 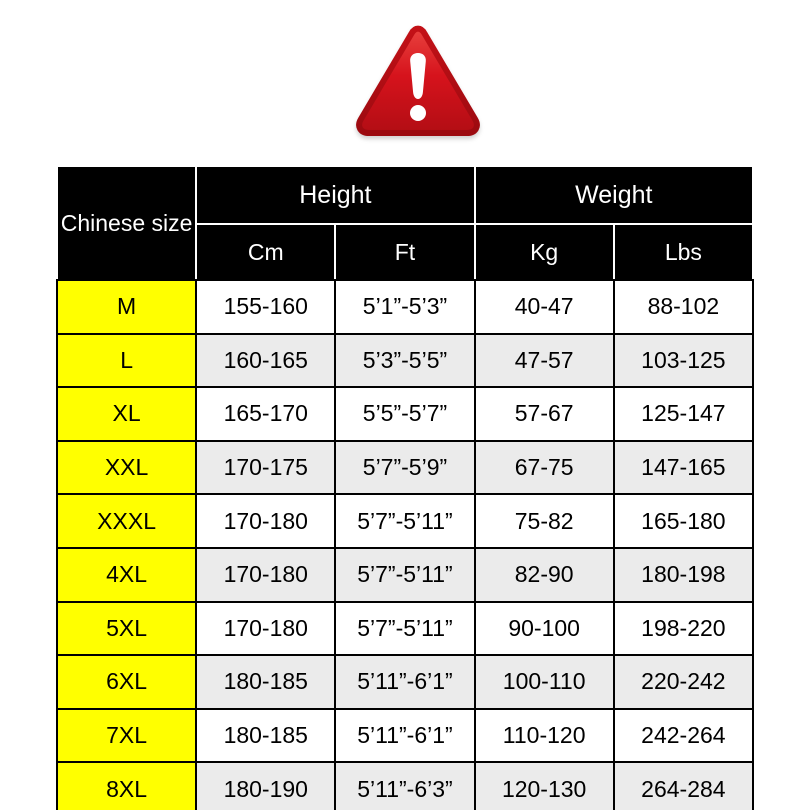 What do you see at coordinates (683, 735) in the screenshot?
I see `weight-lbs-cell: 242-264` at bounding box center [683, 735].